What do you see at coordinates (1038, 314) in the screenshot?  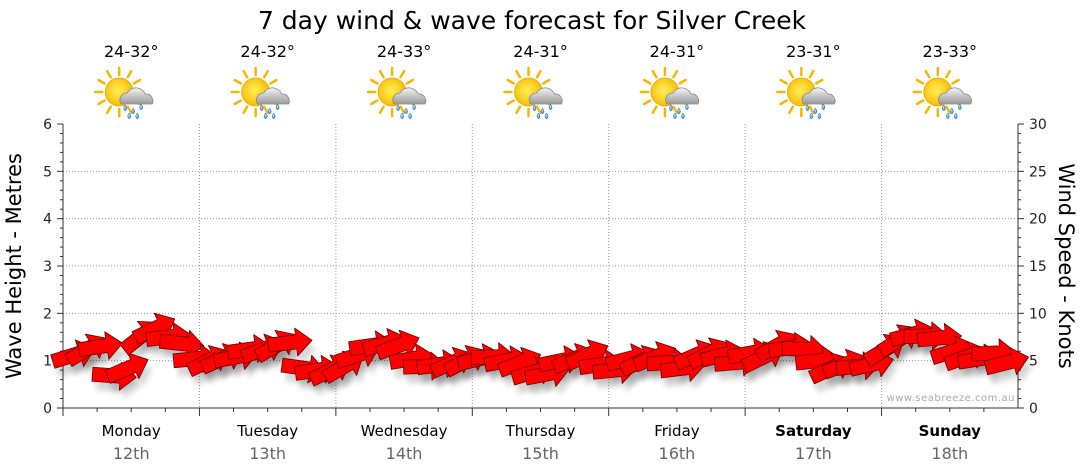 I see `y-right-tick-label: 10` at bounding box center [1038, 314].